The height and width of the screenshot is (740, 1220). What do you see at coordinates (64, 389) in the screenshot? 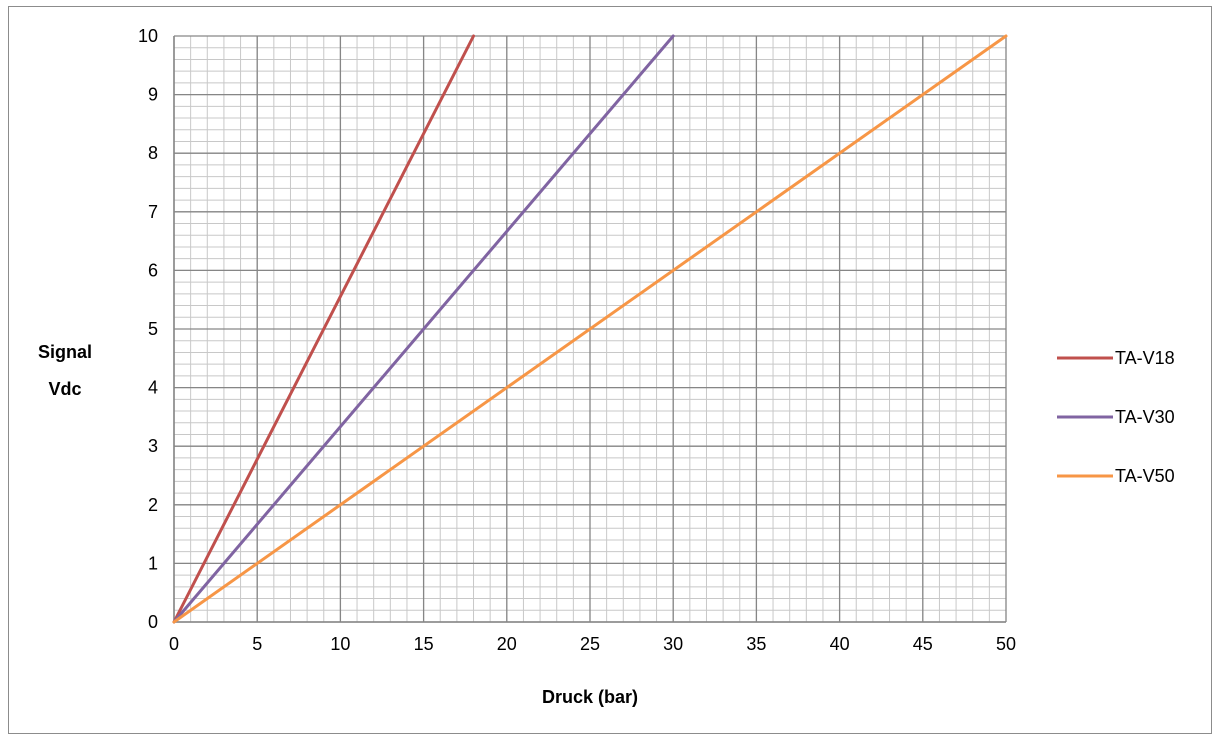
I see `y-axis-title-line-2: Vdc` at bounding box center [64, 389].